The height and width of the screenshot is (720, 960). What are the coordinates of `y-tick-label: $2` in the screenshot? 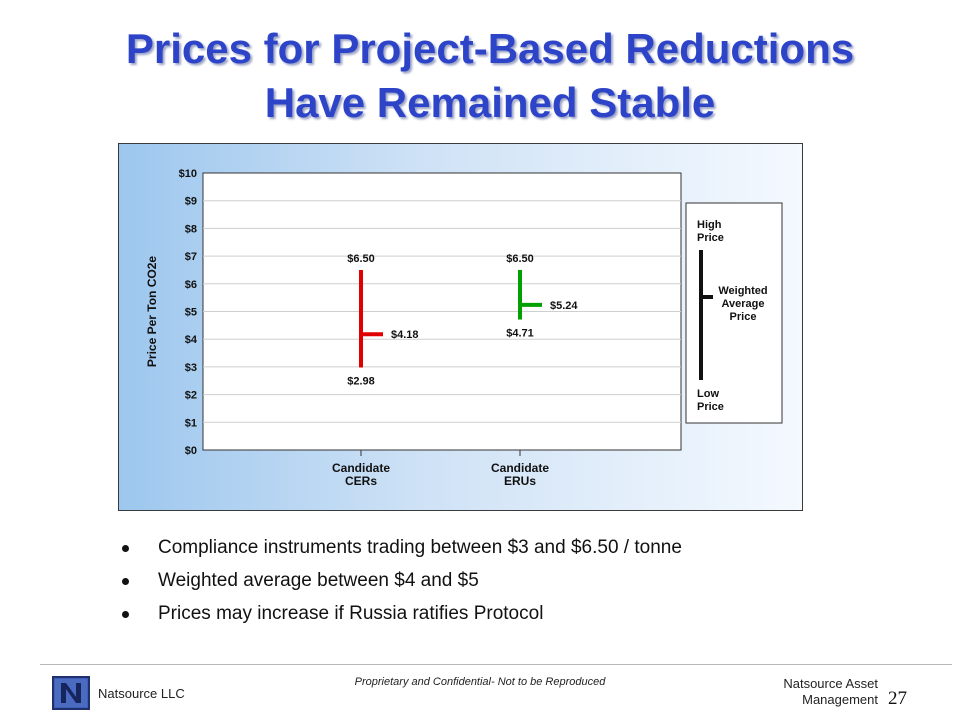 It's located at (191, 396).